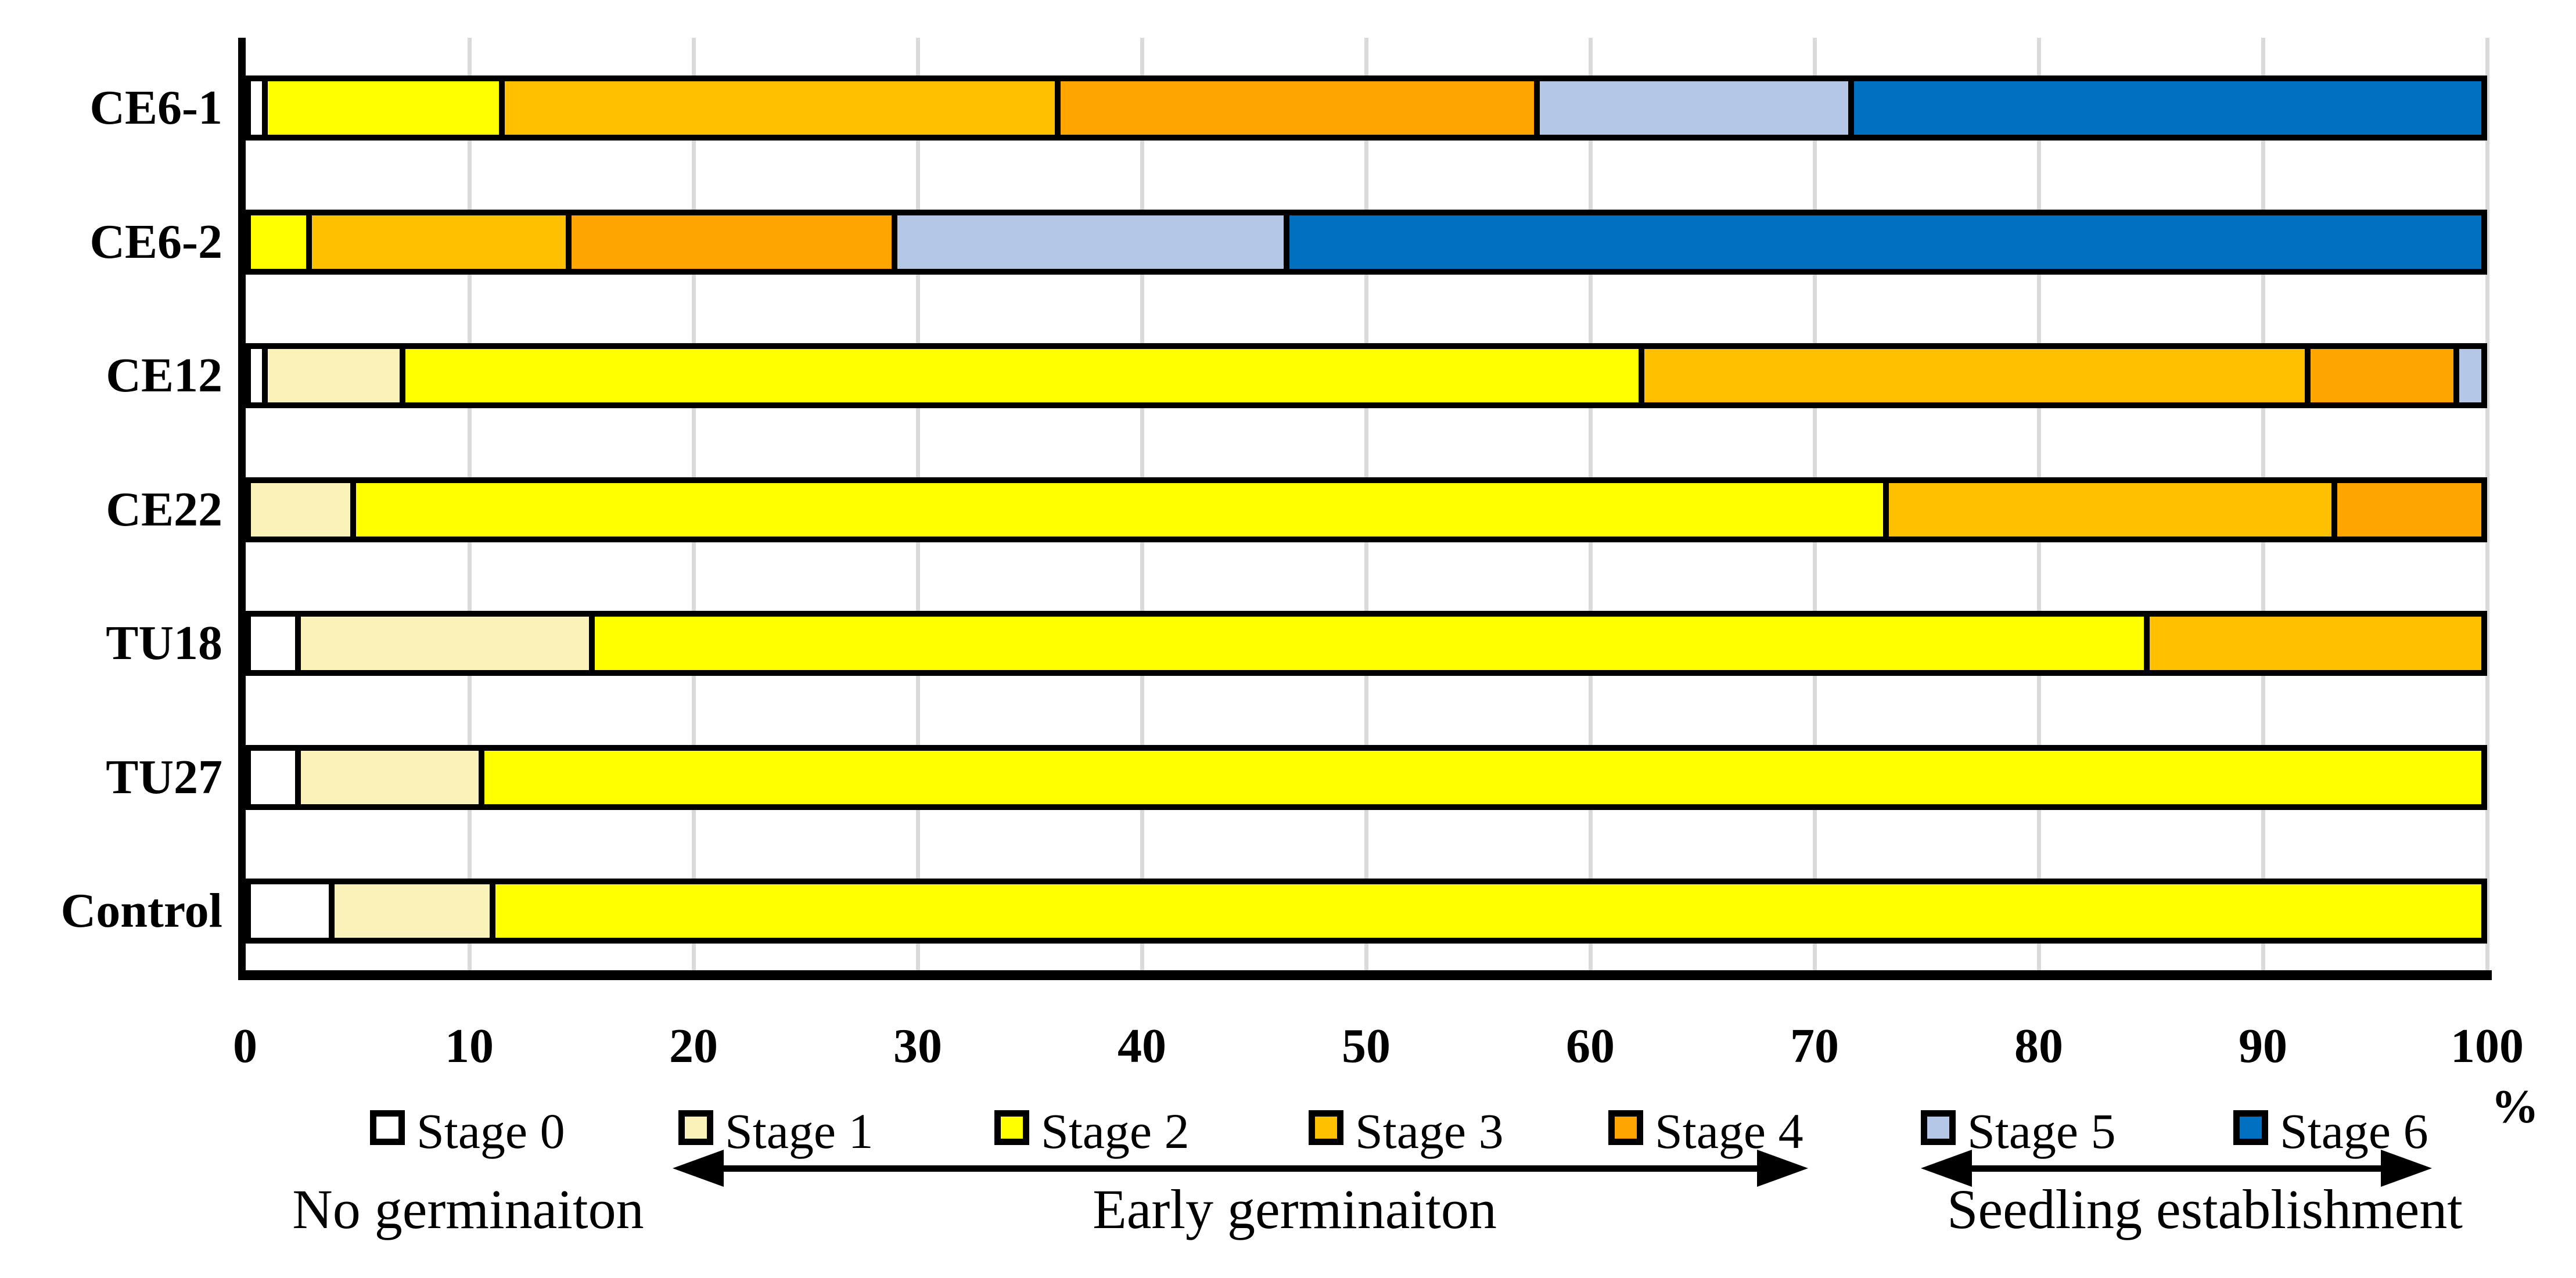  Describe the element at coordinates (1625, 1128) in the screenshot. I see `legend-swatch-stage-4-icon` at that location.